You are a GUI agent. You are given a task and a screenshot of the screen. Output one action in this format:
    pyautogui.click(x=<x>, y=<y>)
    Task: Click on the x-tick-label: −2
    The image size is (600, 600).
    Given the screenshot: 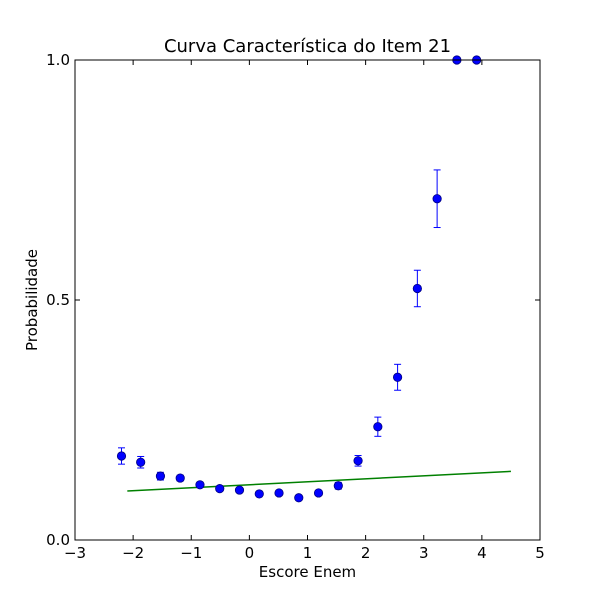 What is the action you would take?
    pyautogui.click(x=133, y=553)
    